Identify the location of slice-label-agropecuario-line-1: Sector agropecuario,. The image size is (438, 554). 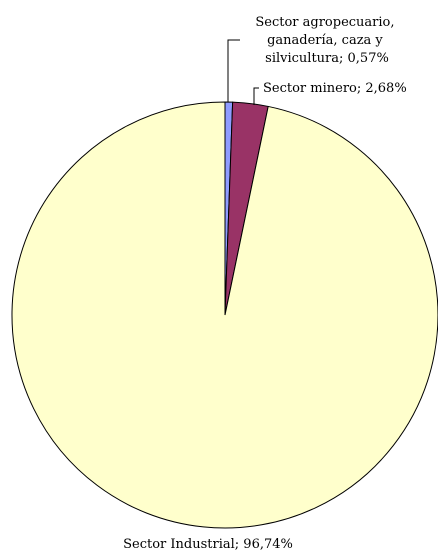
(324, 22).